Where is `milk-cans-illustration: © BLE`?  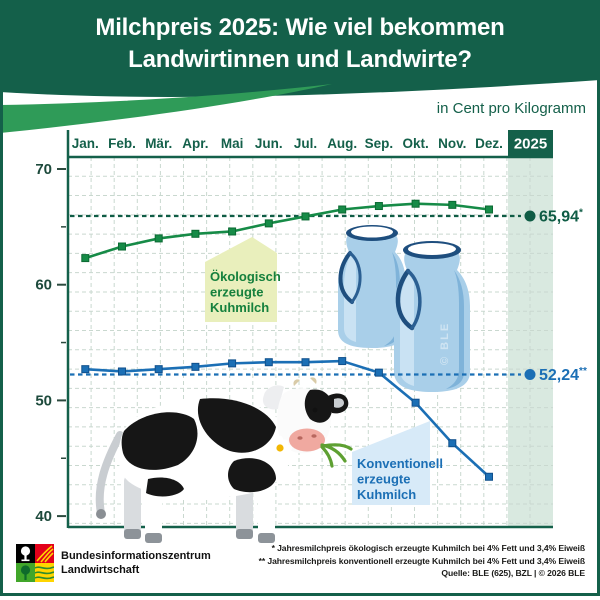 milk-cans-illustration: © BLE is located at coordinates (404, 308).